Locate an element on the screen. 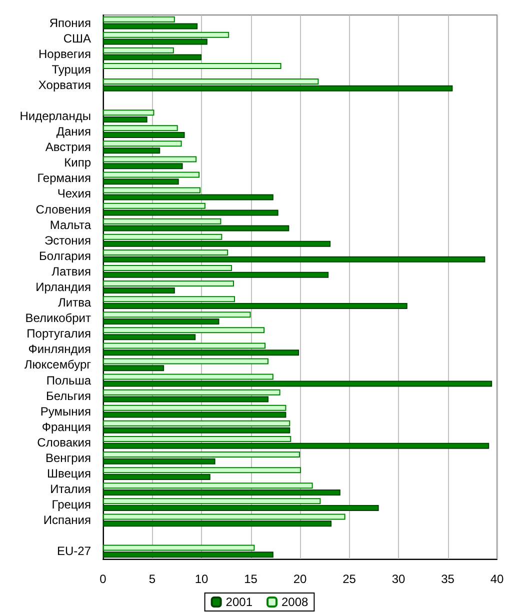 This screenshot has height=615, width=519. y-tick-label: Люксембург is located at coordinates (58, 365).